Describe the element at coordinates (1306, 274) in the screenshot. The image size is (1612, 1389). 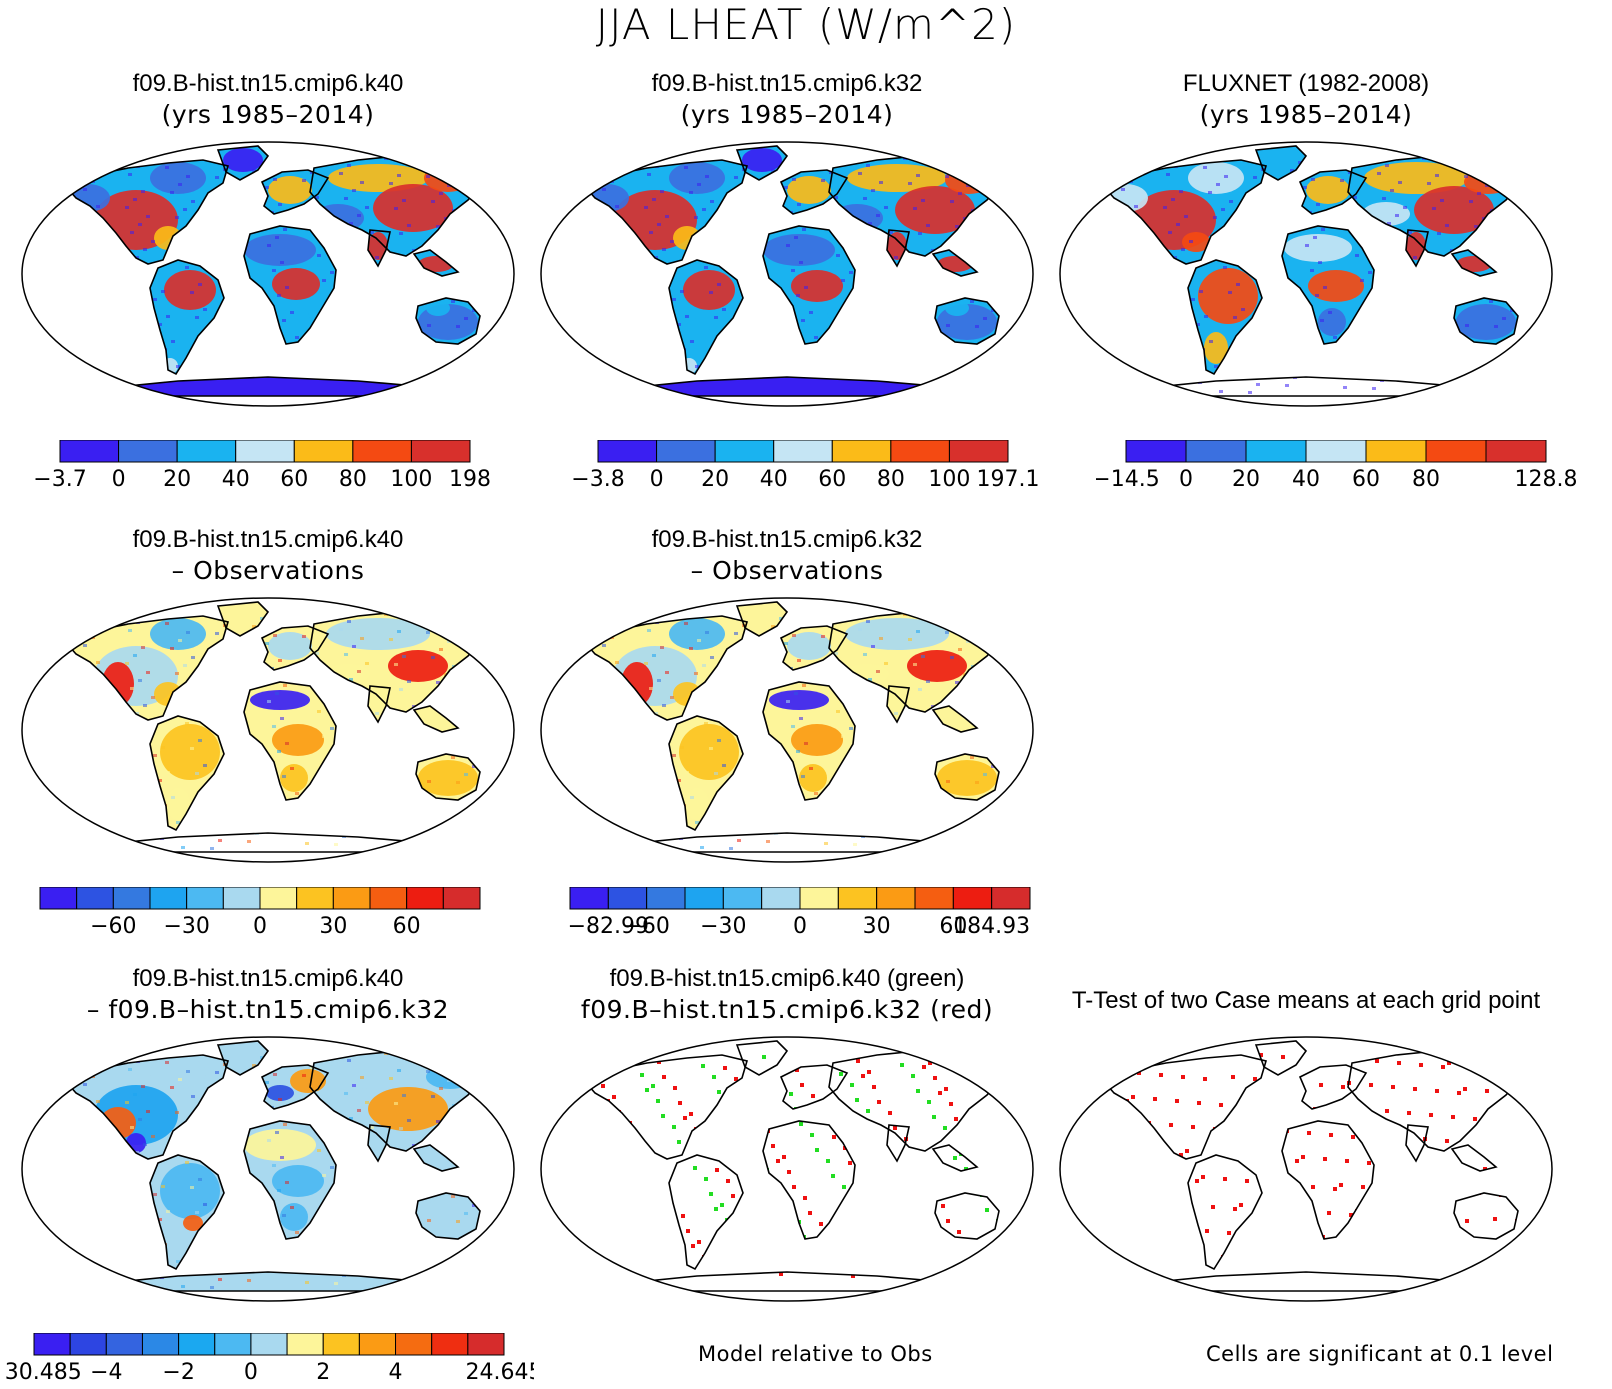
I see `map-frame` at that location.